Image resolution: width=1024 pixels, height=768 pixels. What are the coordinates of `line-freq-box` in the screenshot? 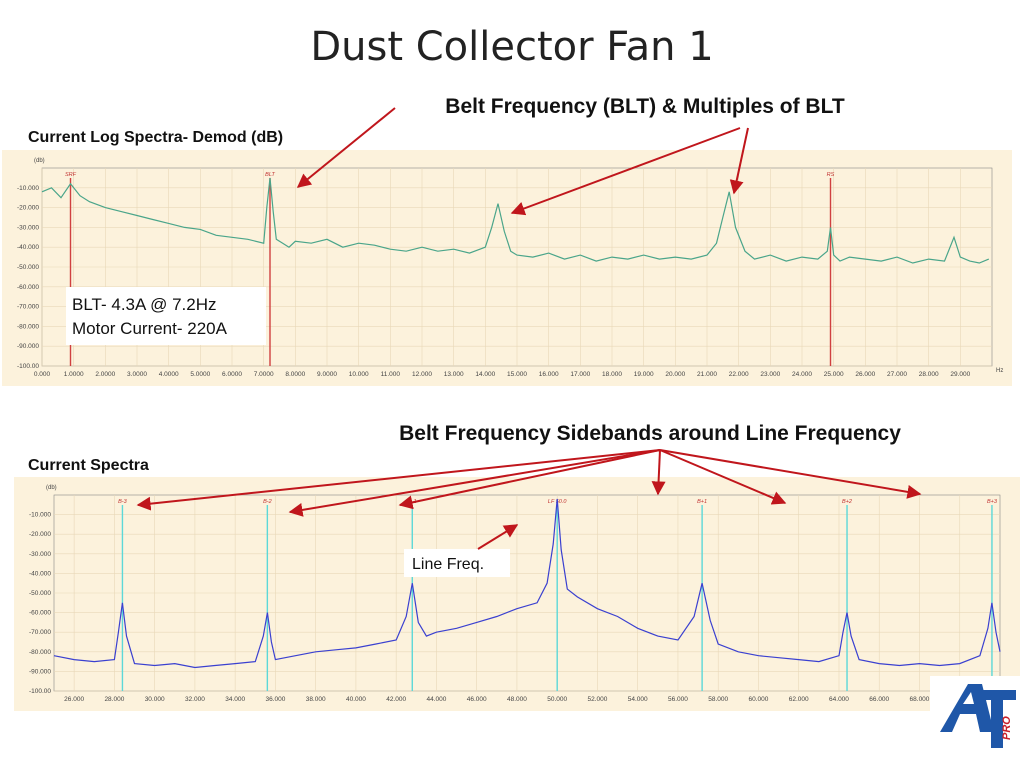 It's located at (457, 563).